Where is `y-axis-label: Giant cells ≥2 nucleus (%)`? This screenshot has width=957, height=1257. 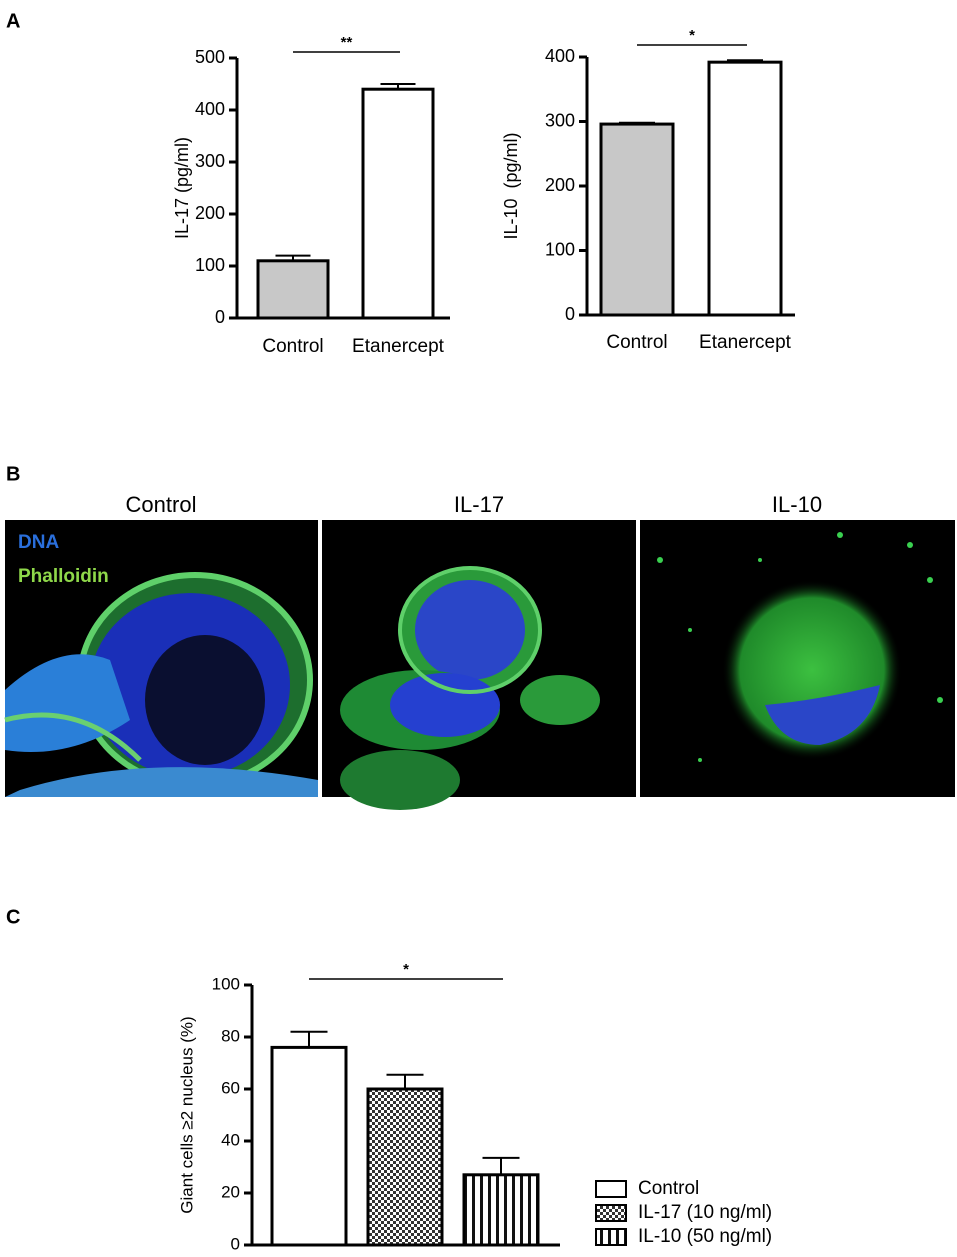 y-axis-label: Giant cells ≥2 nucleus (%) is located at coordinates (186, 1114).